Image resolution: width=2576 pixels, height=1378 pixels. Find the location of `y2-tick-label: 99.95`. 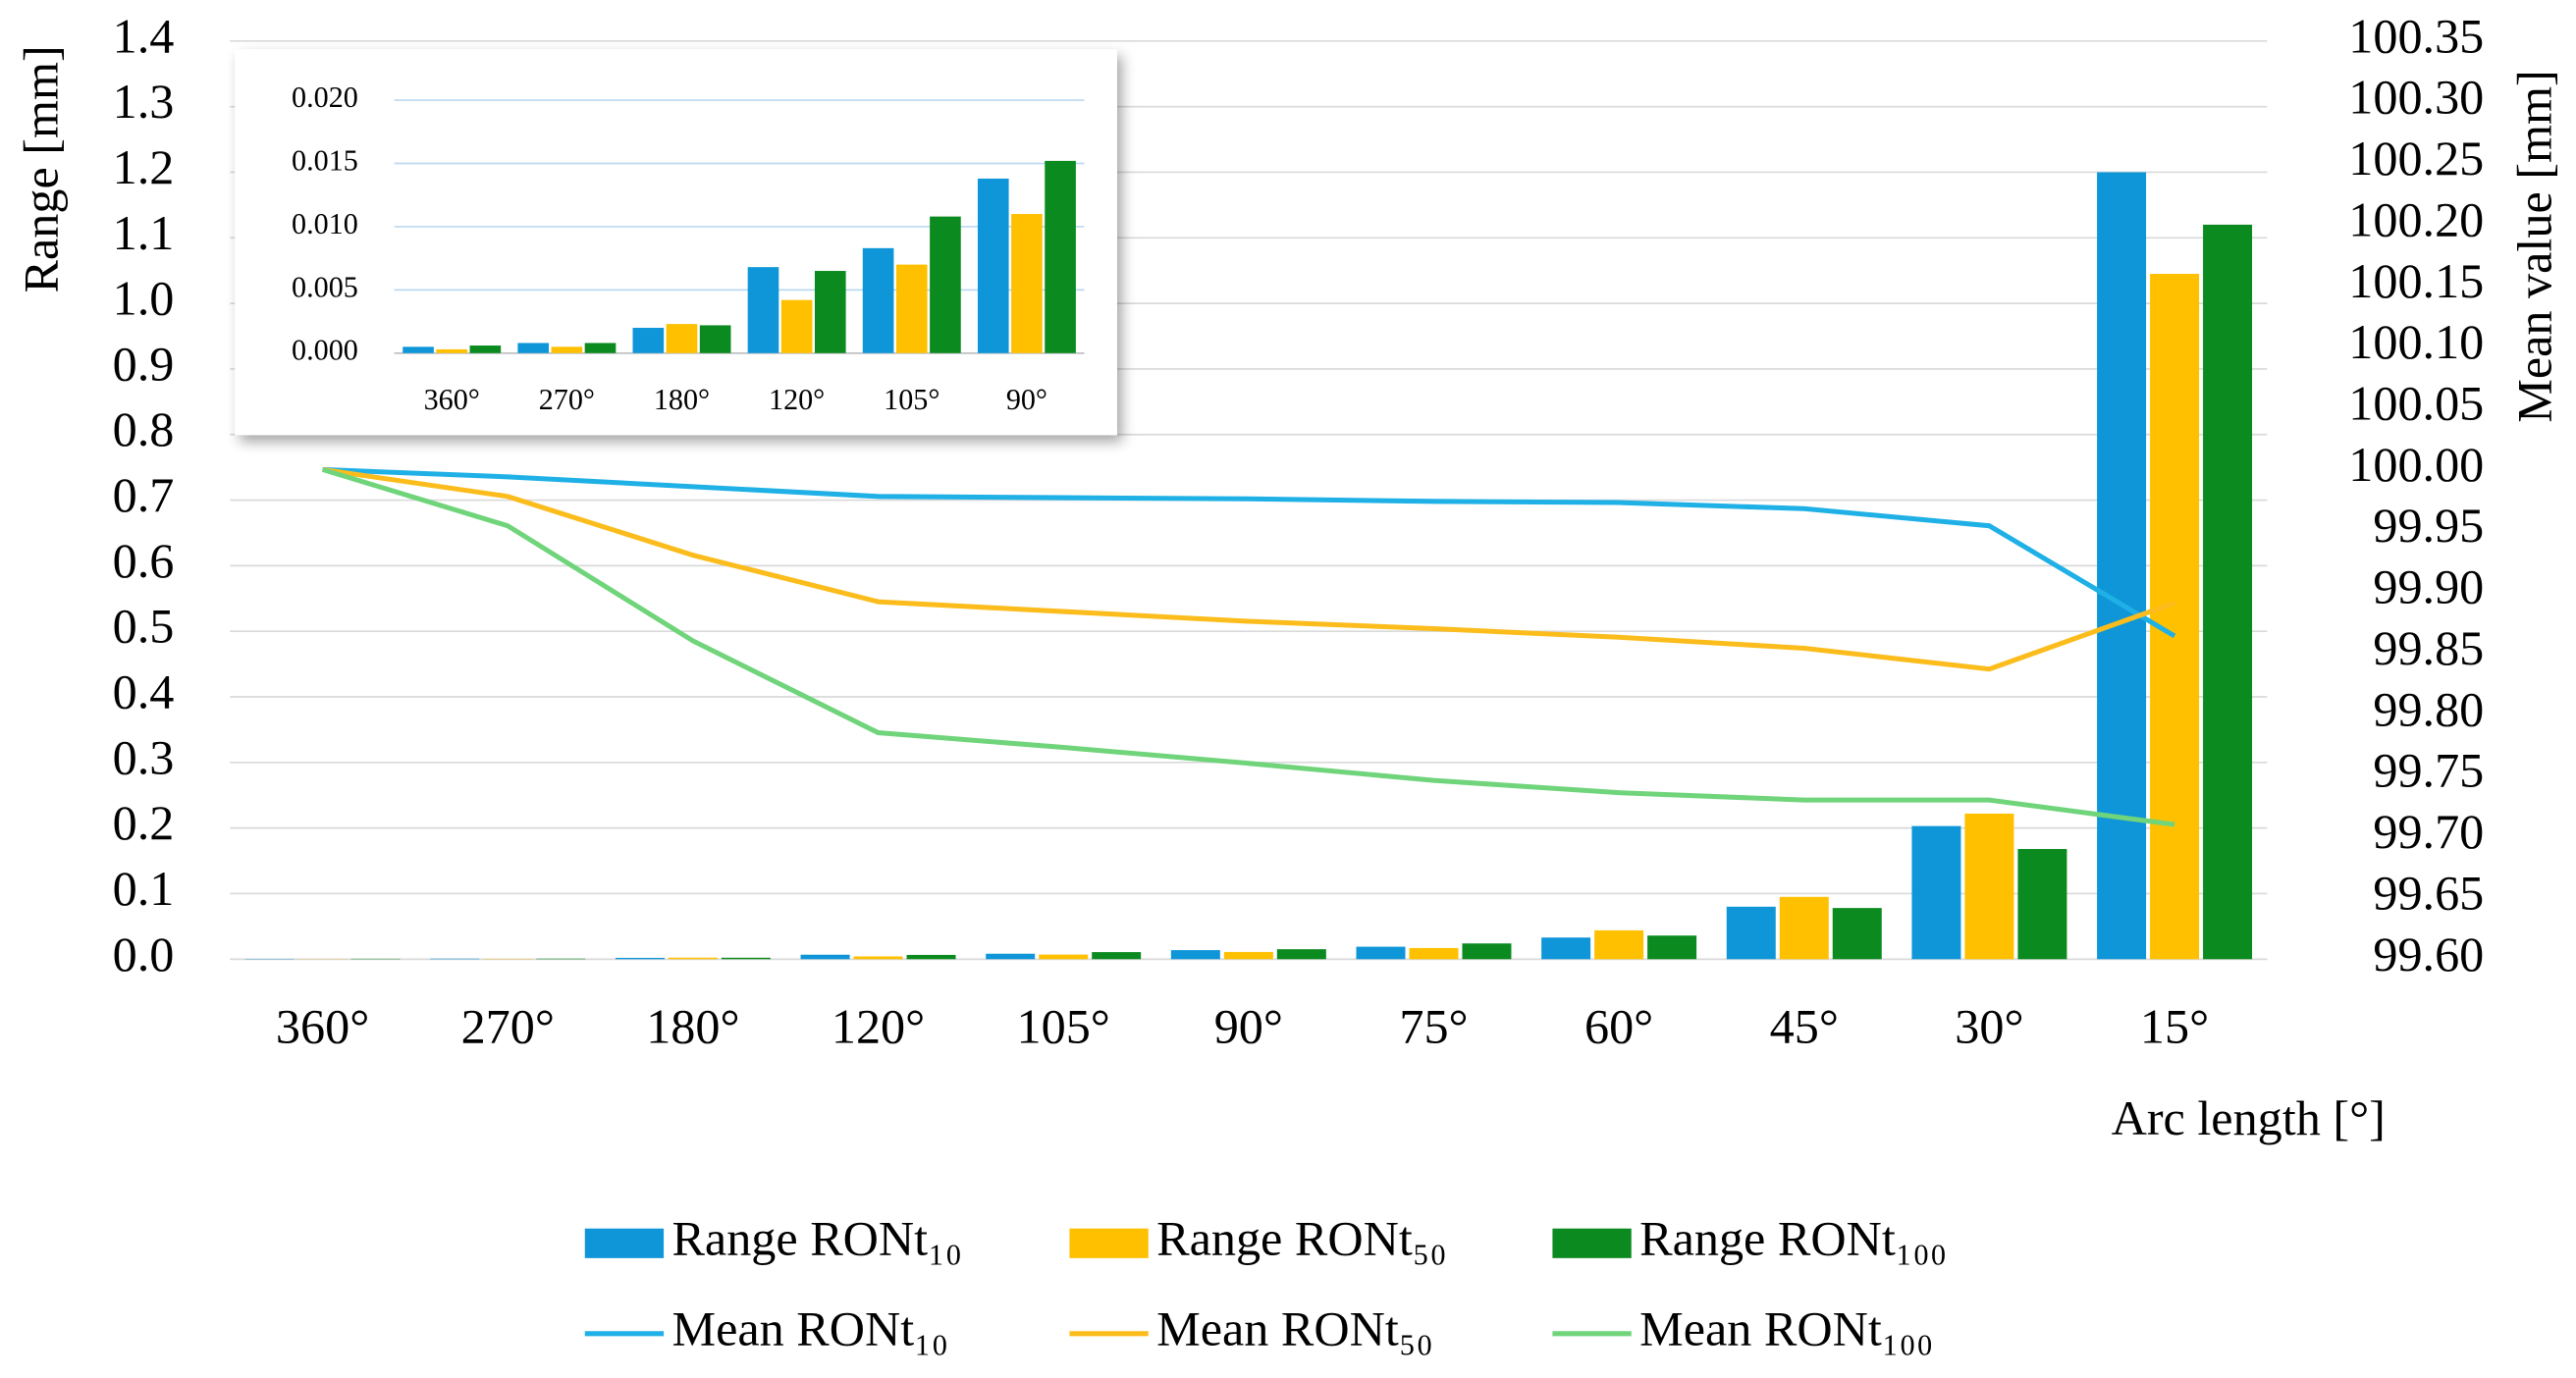

y2-tick-label: 99.95 is located at coordinates (2428, 525).